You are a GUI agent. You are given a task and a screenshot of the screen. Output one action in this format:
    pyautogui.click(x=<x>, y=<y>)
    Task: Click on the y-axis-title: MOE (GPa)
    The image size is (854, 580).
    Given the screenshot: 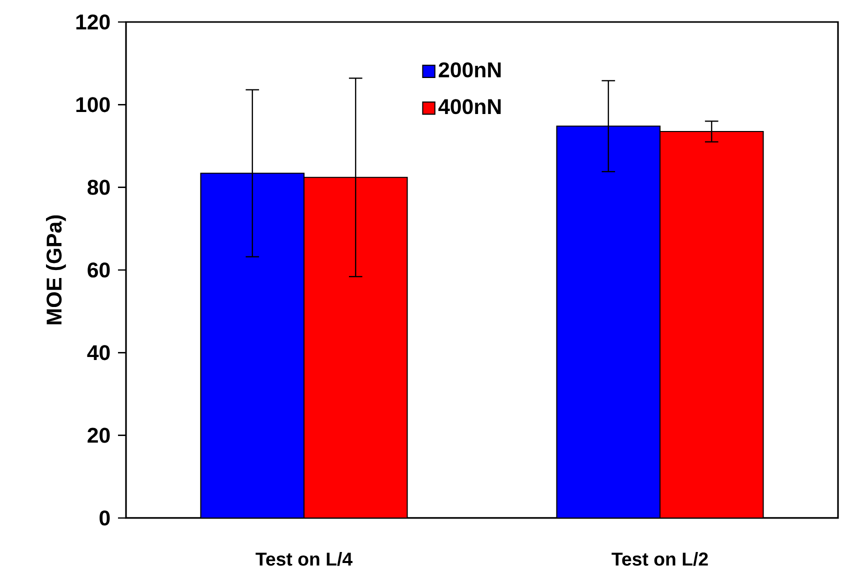 What is the action you would take?
    pyautogui.click(x=56, y=269)
    